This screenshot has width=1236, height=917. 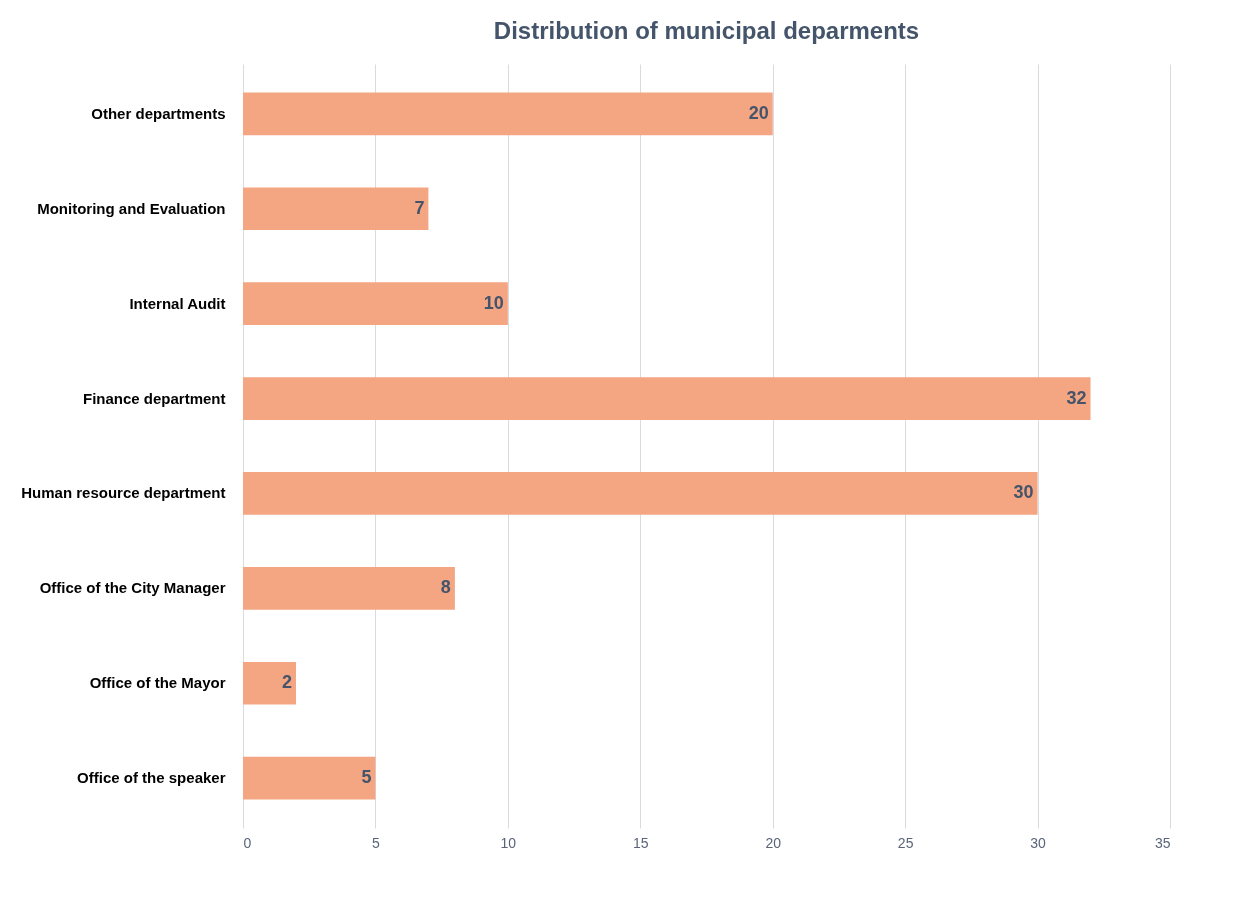 What do you see at coordinates (132, 588) in the screenshot?
I see `y-tick-label: Office of the City Manager` at bounding box center [132, 588].